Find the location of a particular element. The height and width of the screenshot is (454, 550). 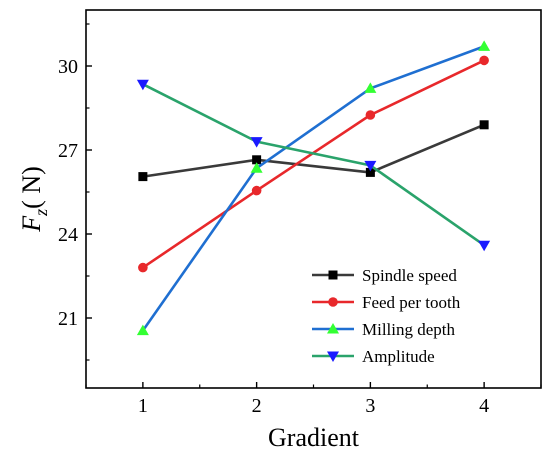

y-tick-label: 27 is located at coordinates (68, 151).